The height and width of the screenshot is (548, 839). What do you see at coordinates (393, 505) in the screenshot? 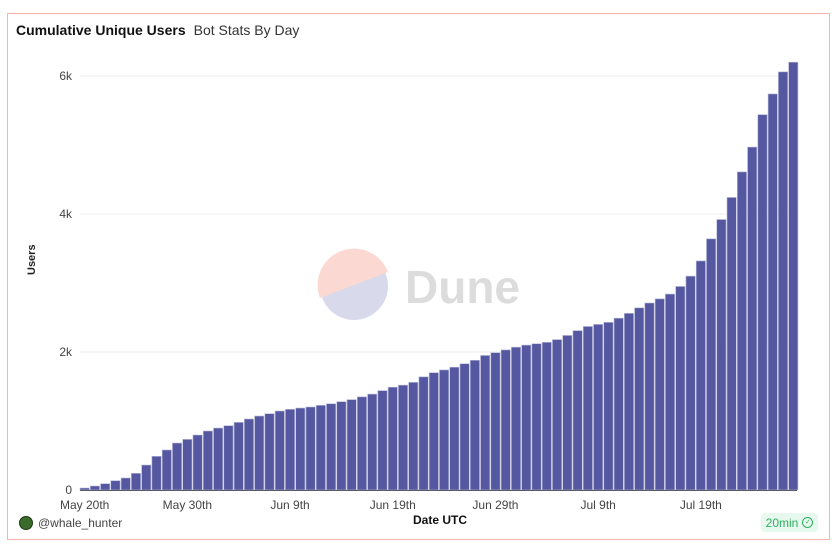
I see `x-tick-label: Jun 19th` at bounding box center [393, 505].